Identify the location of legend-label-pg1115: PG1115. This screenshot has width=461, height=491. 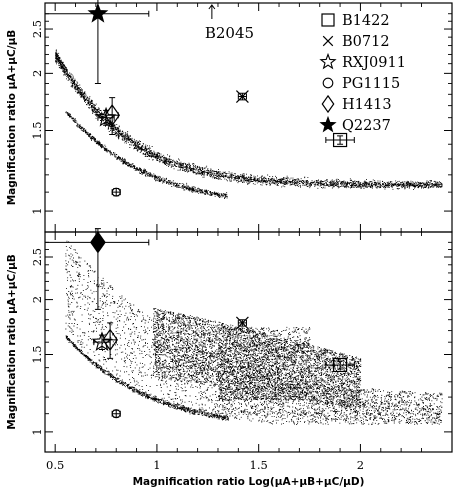
(371, 84).